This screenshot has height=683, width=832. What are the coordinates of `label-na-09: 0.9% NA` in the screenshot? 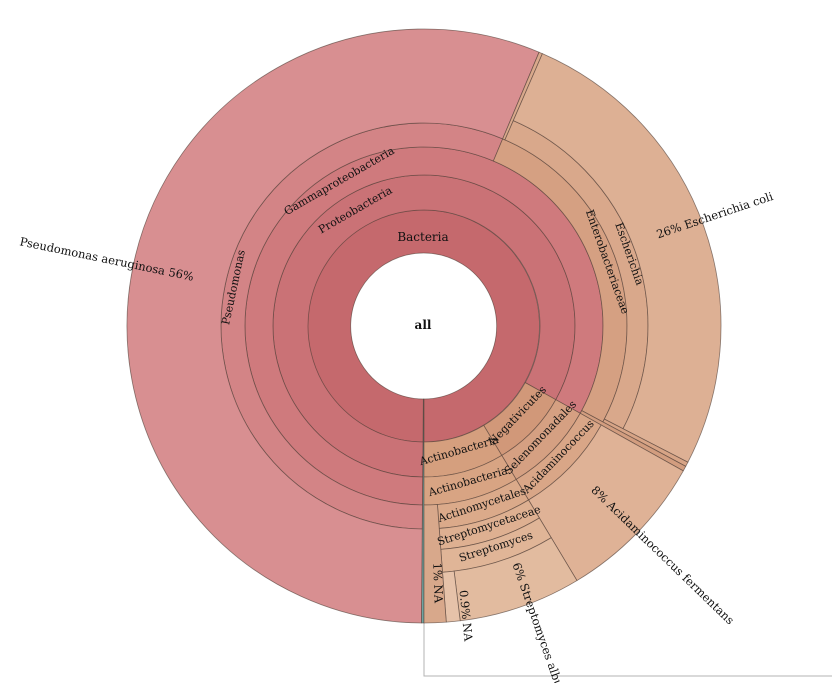 It's located at (466, 615).